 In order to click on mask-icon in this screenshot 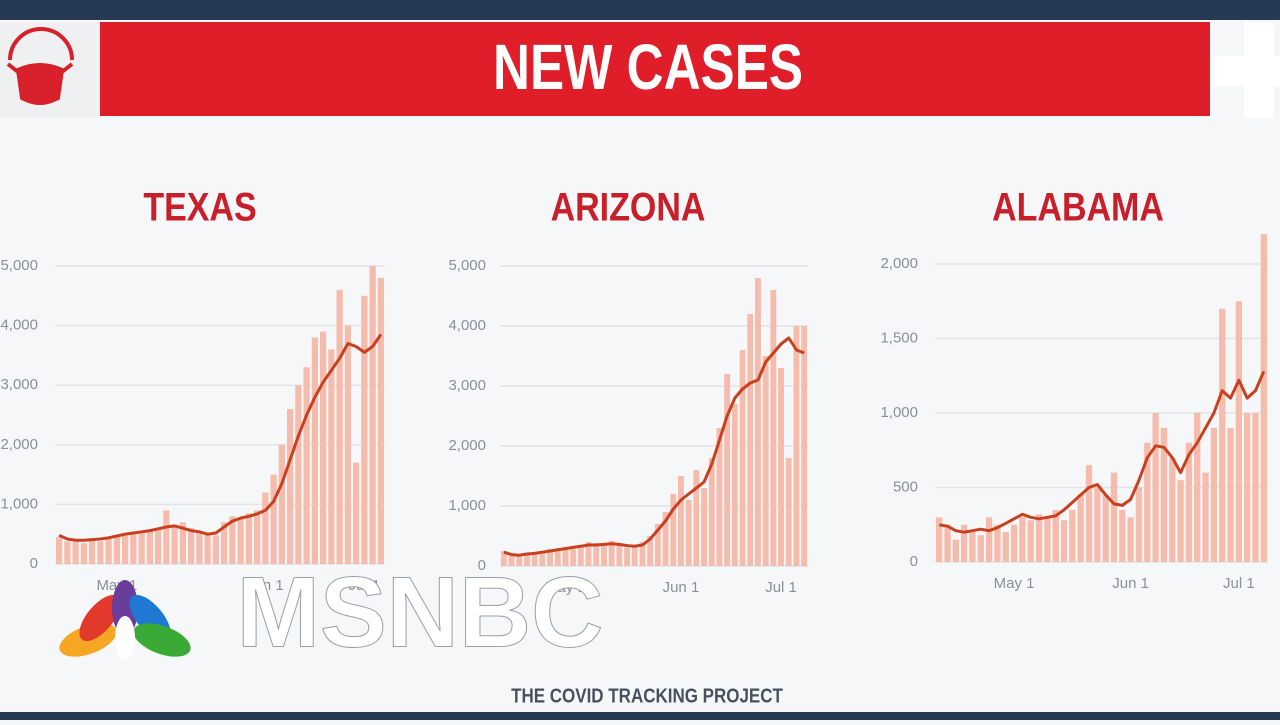, I will do `click(40, 66)`.